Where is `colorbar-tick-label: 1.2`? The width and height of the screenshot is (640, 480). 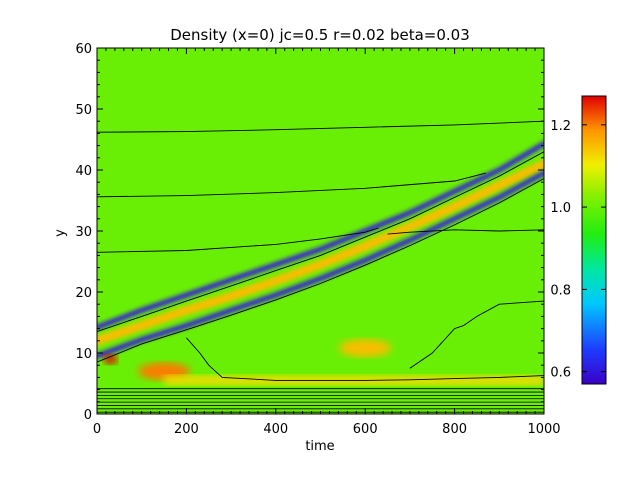 colorbar-tick-label: 1.2 is located at coordinates (560, 126).